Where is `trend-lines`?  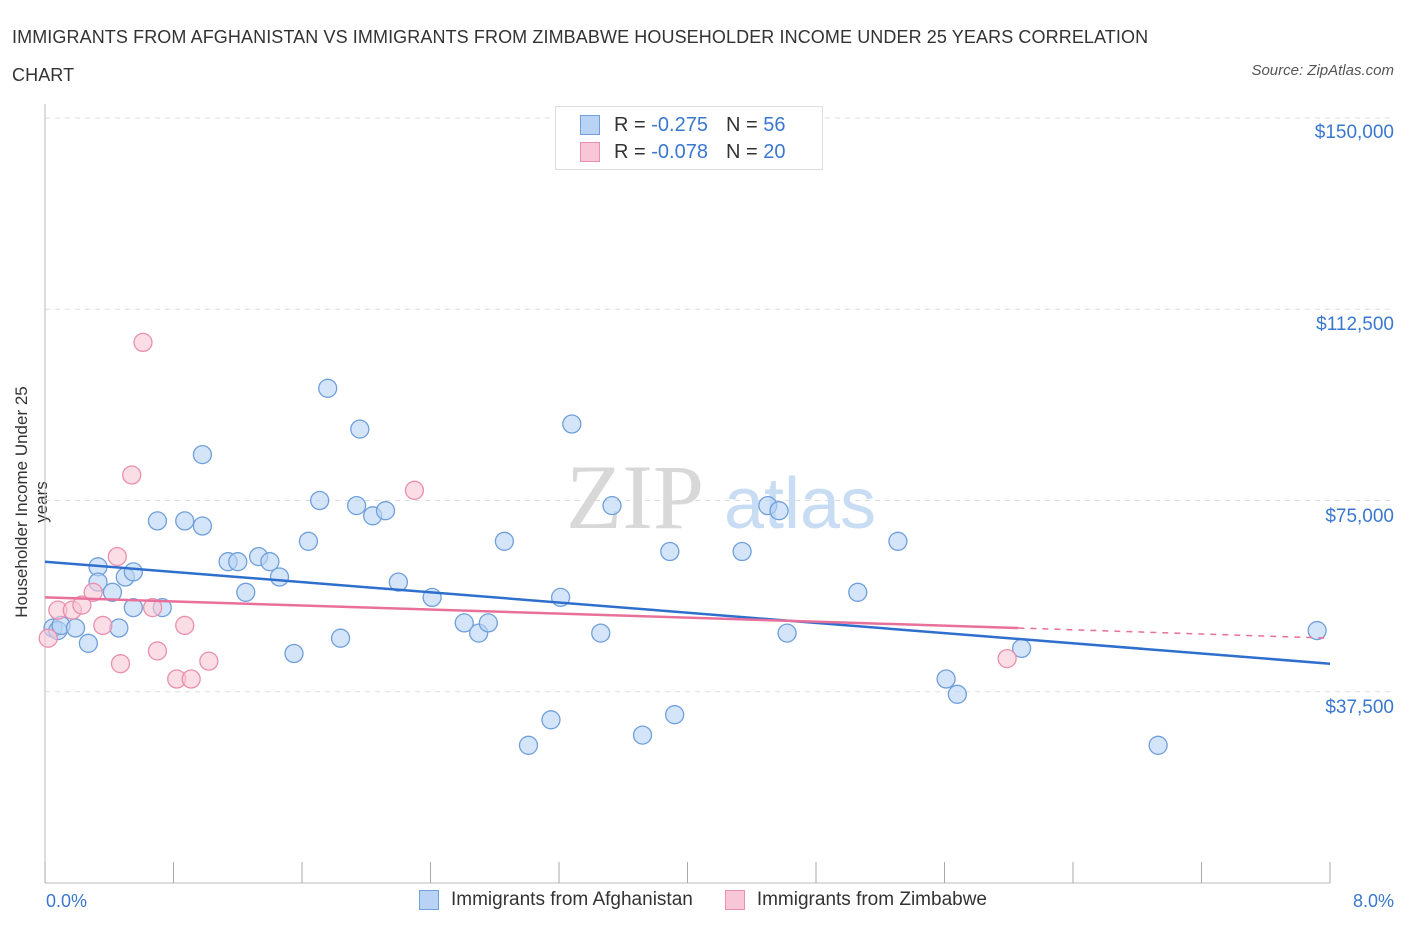
trend-lines is located at coordinates (687, 612).